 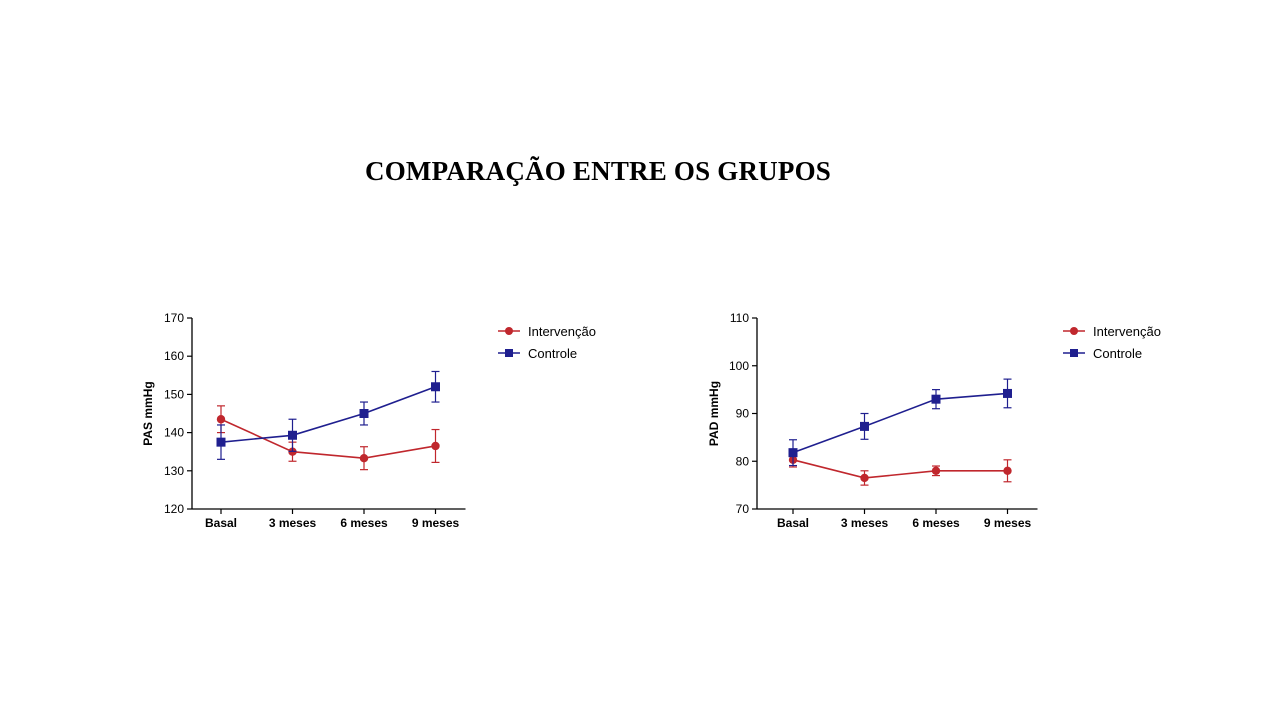 What do you see at coordinates (174, 356) in the screenshot?
I see `y-tick-label: 160` at bounding box center [174, 356].